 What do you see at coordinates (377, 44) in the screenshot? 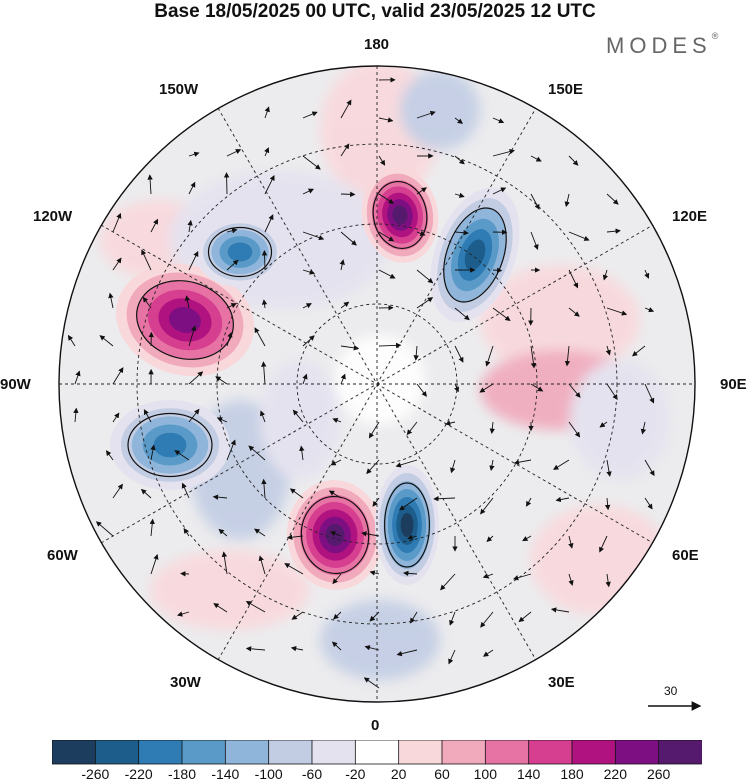
I see `lon-label-180: 180` at bounding box center [377, 44].